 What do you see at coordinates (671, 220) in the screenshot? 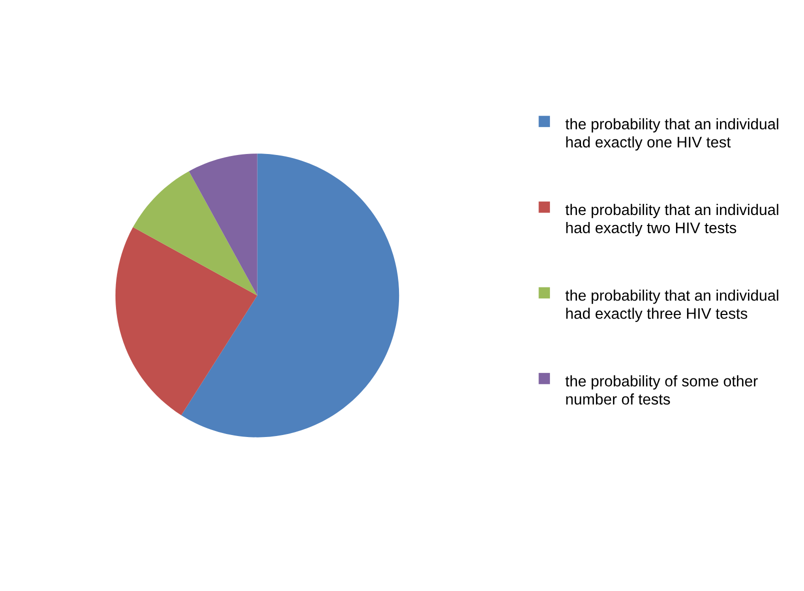
I see `legend-label: the probability that an individual had exactly two HIV tests` at bounding box center [671, 220].